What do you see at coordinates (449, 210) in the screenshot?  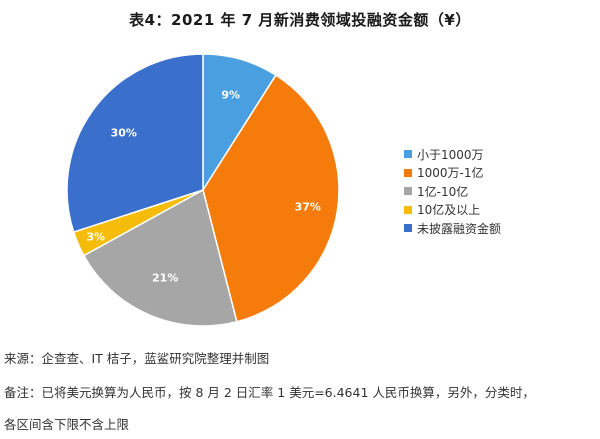 I see `legend-label: 10亿及以上` at bounding box center [449, 210].